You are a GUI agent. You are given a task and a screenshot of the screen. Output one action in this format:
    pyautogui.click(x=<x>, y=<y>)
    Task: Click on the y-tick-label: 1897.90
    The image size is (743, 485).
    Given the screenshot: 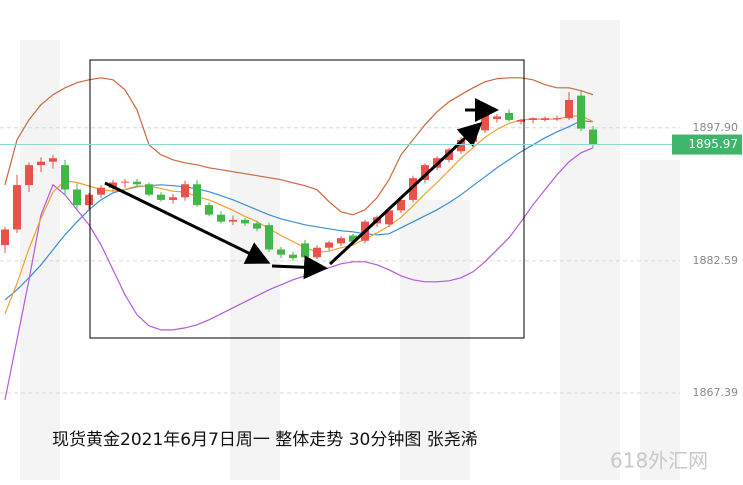 What is the action you would take?
    pyautogui.click(x=716, y=127)
    